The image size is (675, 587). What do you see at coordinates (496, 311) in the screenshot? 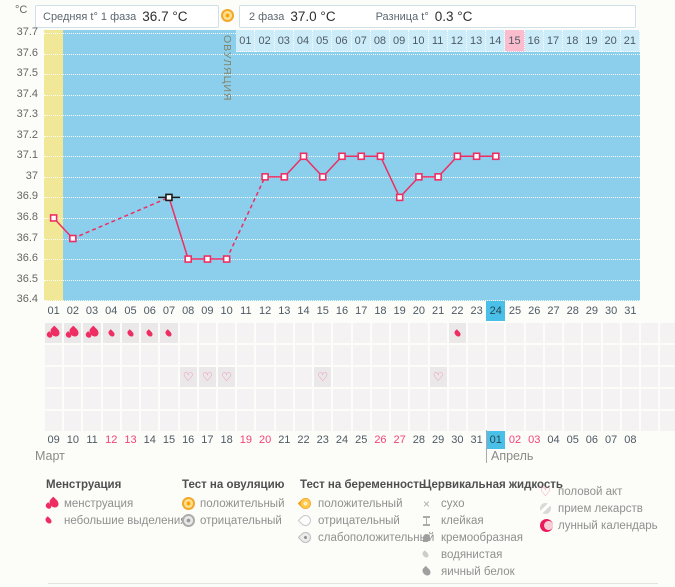
I see `cycle-day-cell: 24` at bounding box center [496, 311].